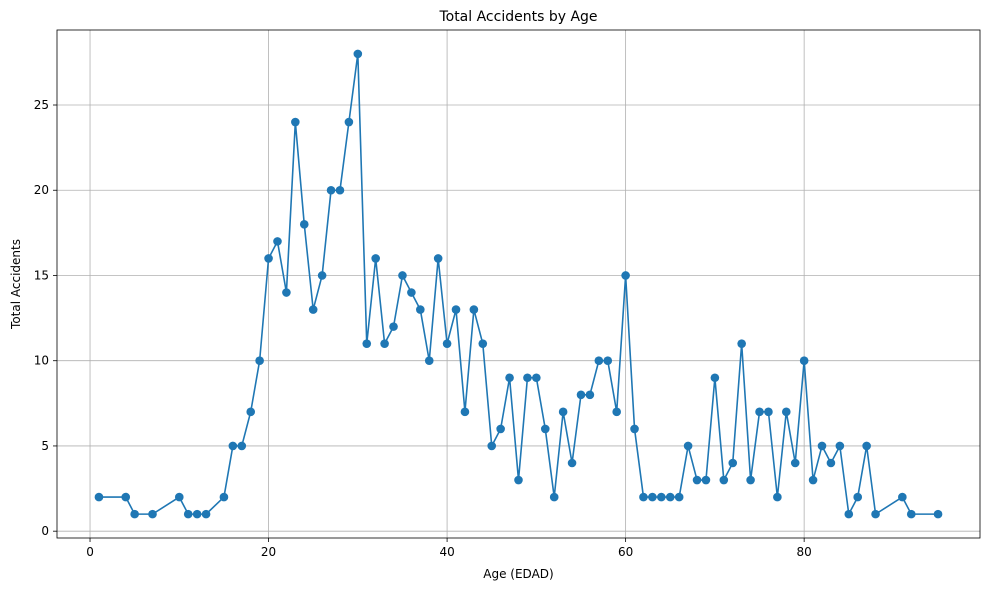  I want to click on y-tick-label: 25, so click(41, 105).